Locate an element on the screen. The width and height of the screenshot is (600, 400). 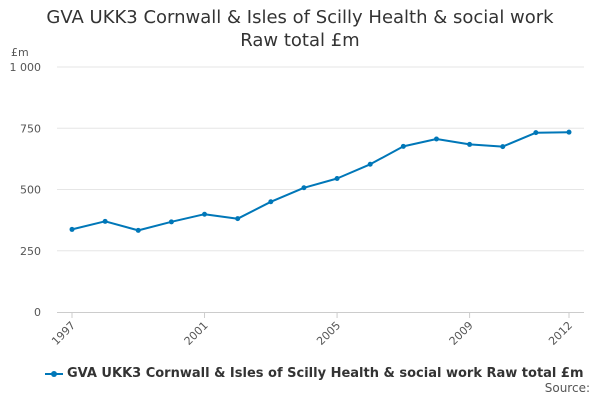
y-axis: 0 250 500 750 1 000 £m is located at coordinates (26, 182).